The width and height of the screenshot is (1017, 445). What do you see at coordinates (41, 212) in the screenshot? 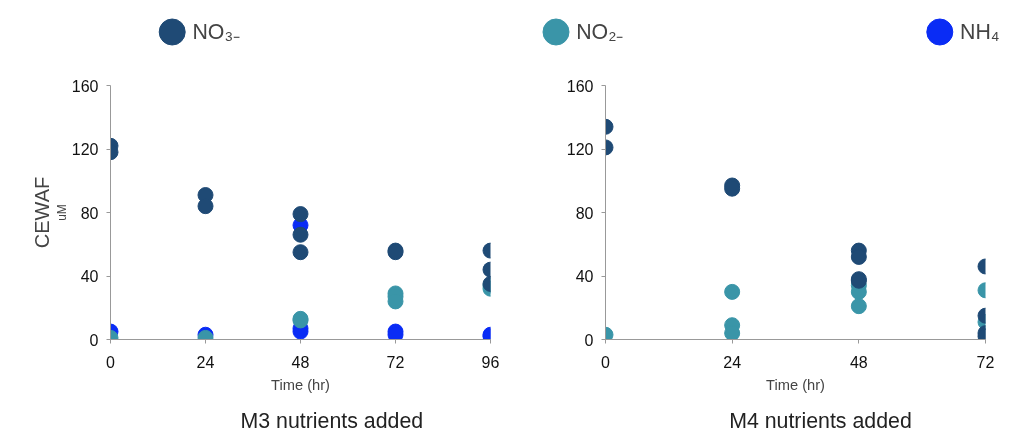
I see `y-axis-title: CEWAF` at bounding box center [41, 212].